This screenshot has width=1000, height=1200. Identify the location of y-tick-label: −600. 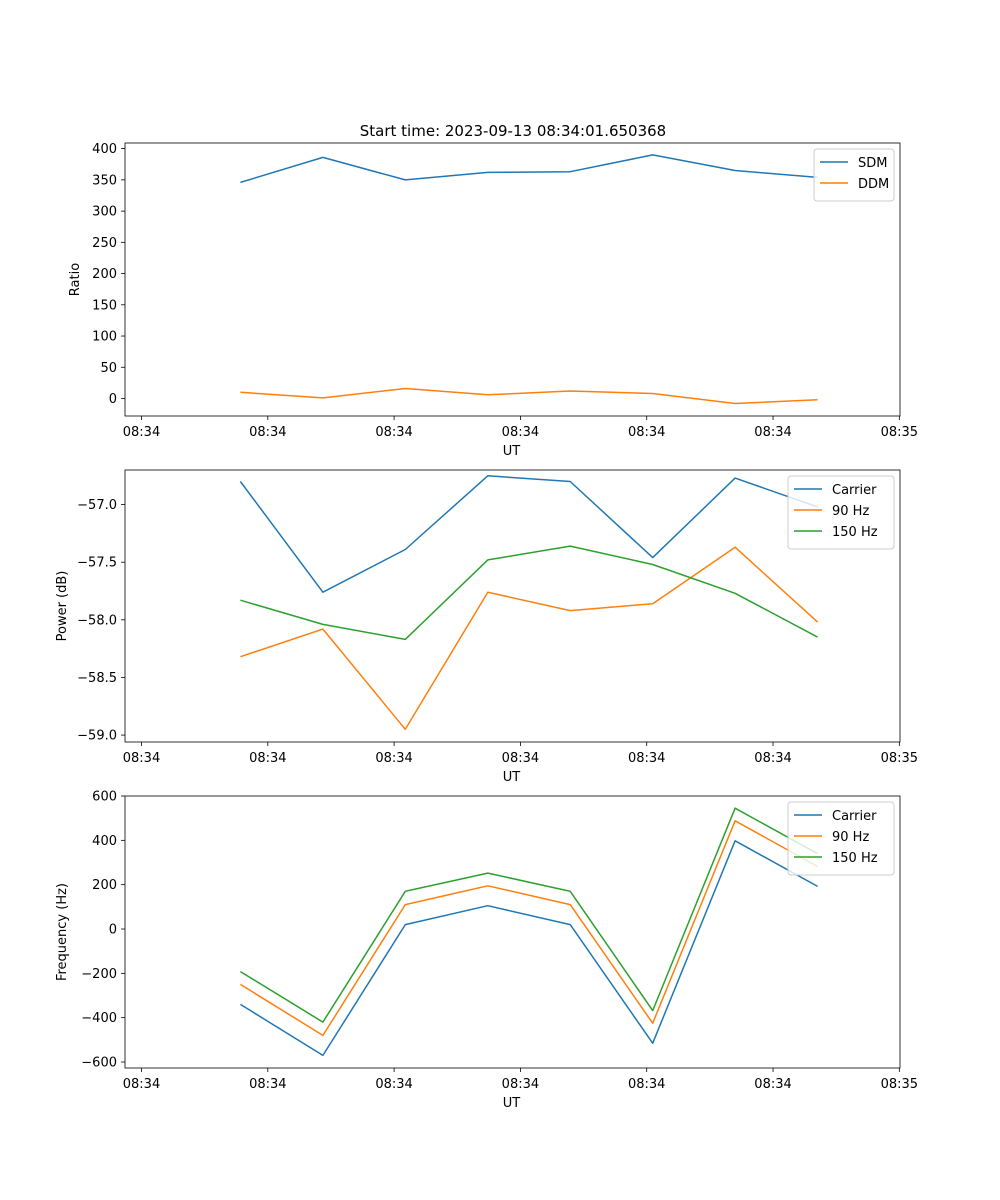
(99, 1063).